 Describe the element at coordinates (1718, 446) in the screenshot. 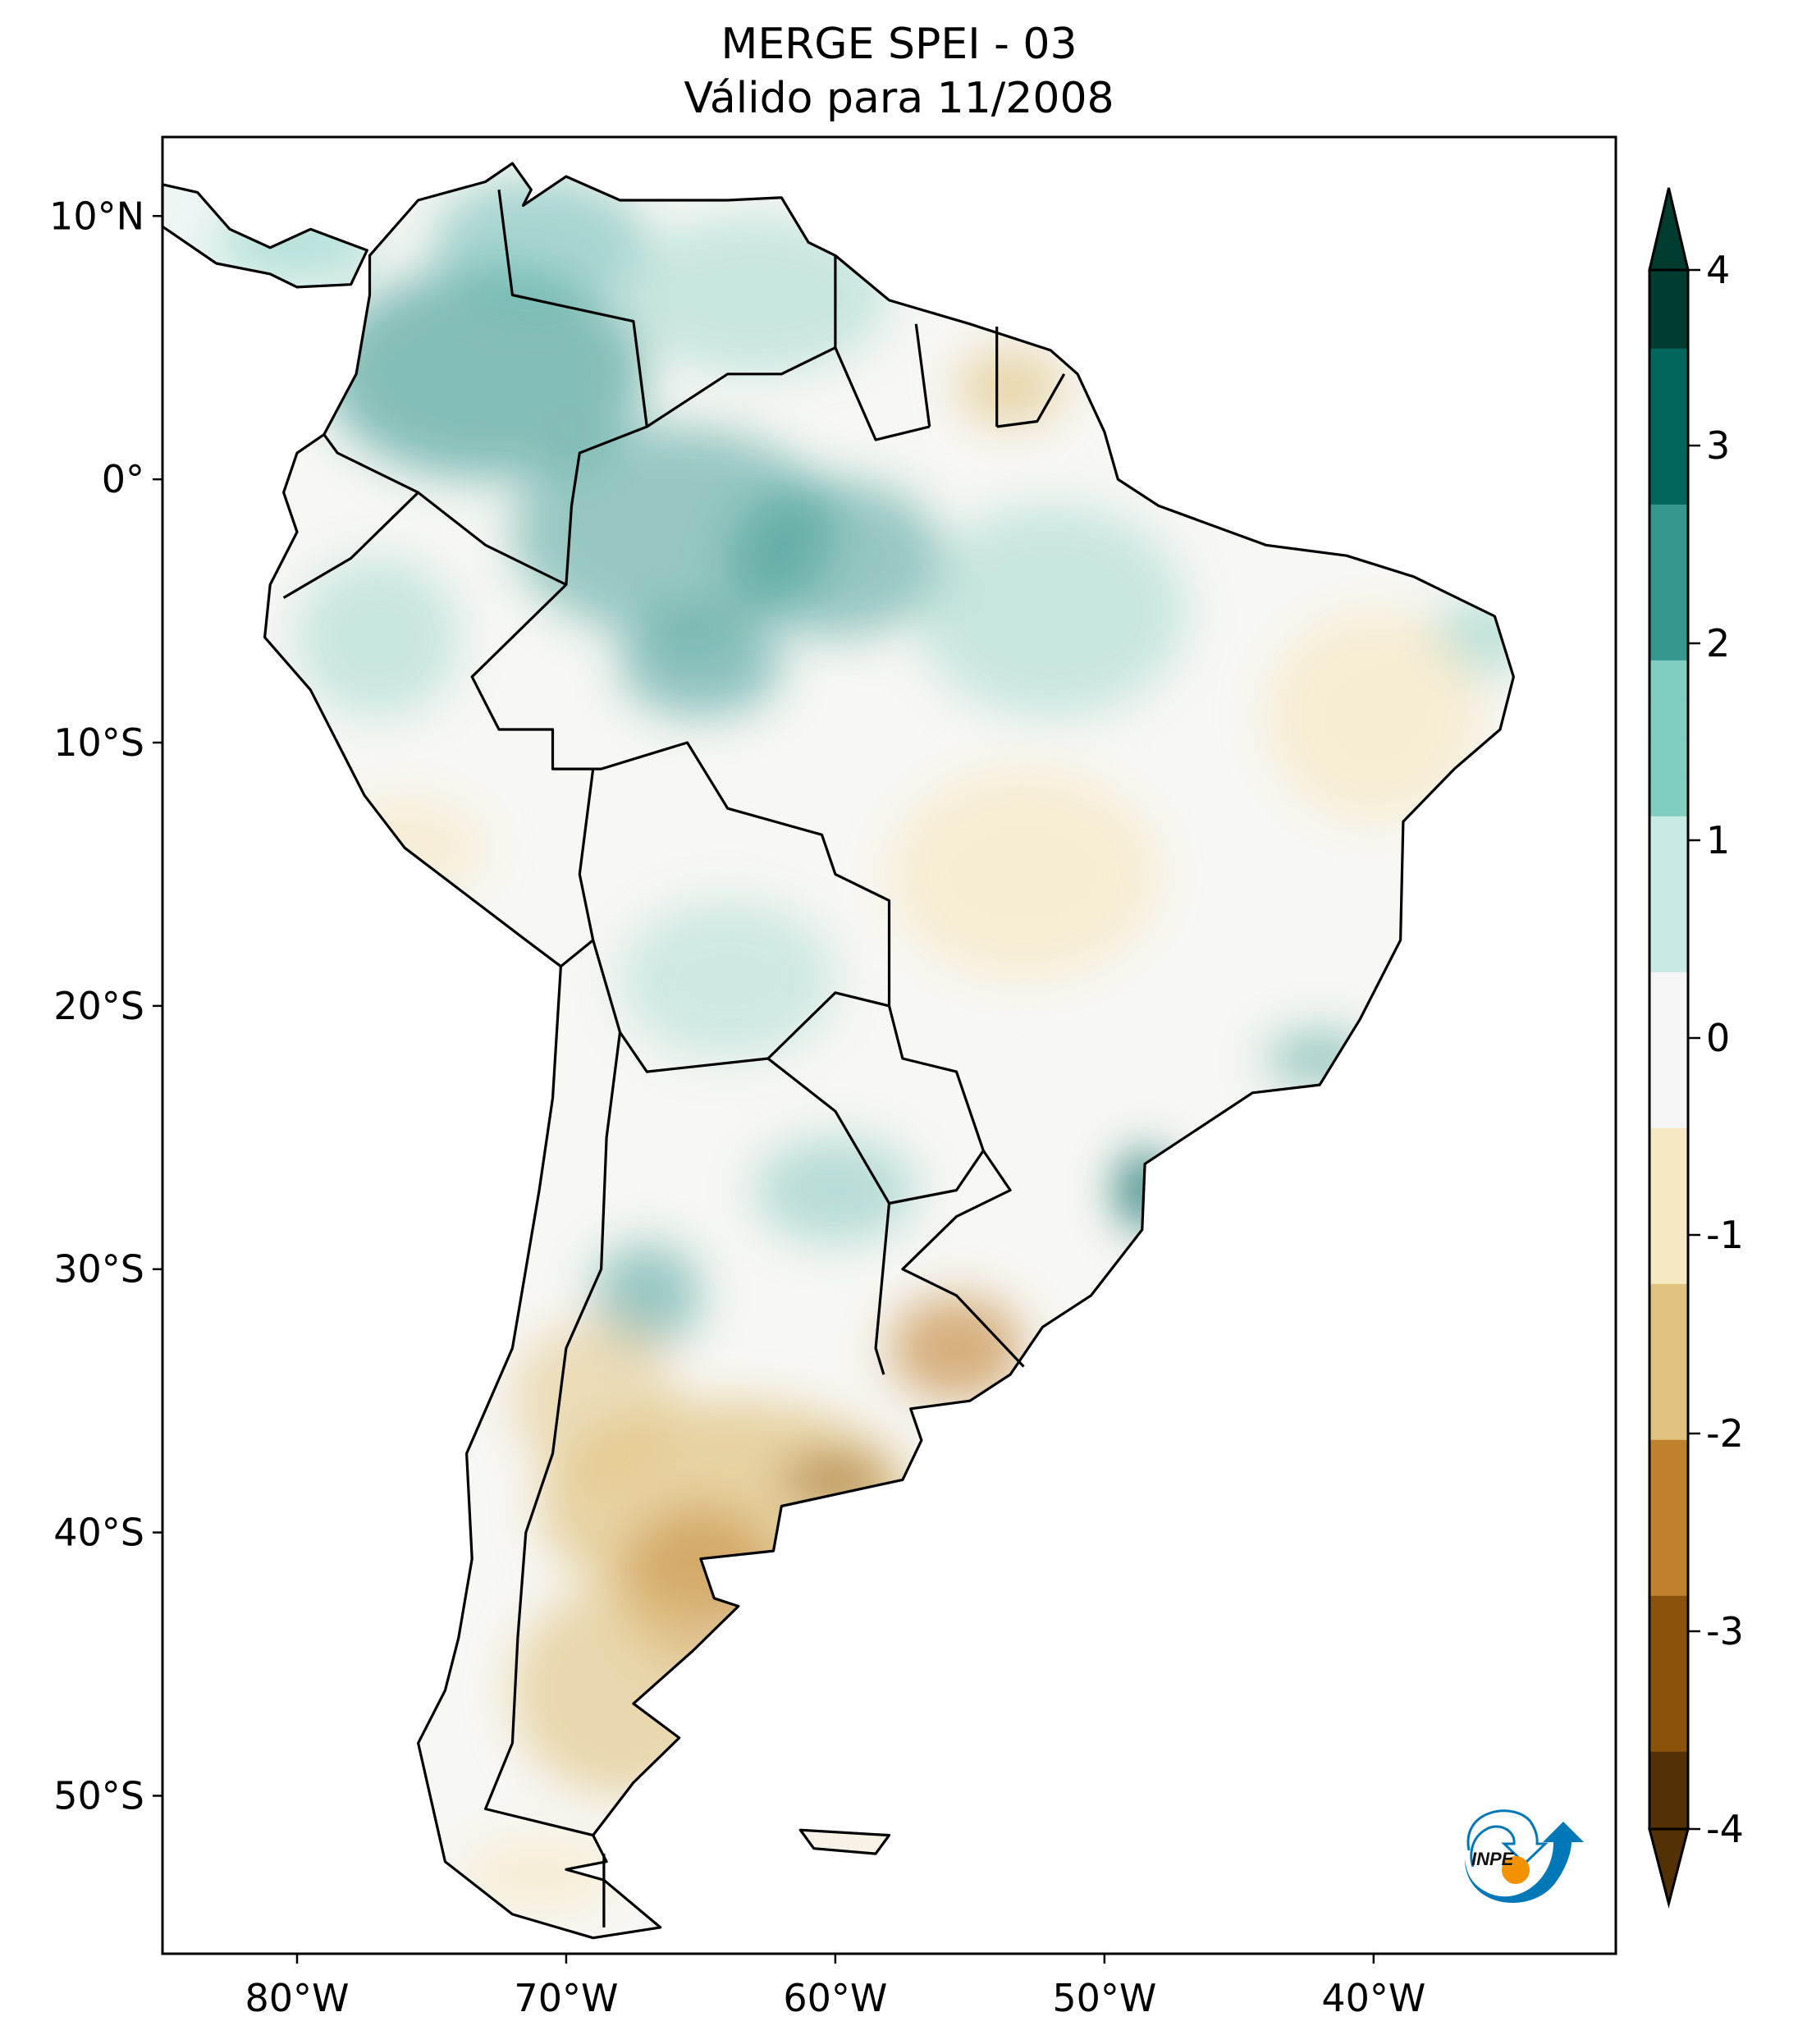

I see `colorbar-tick-label: 3` at that location.